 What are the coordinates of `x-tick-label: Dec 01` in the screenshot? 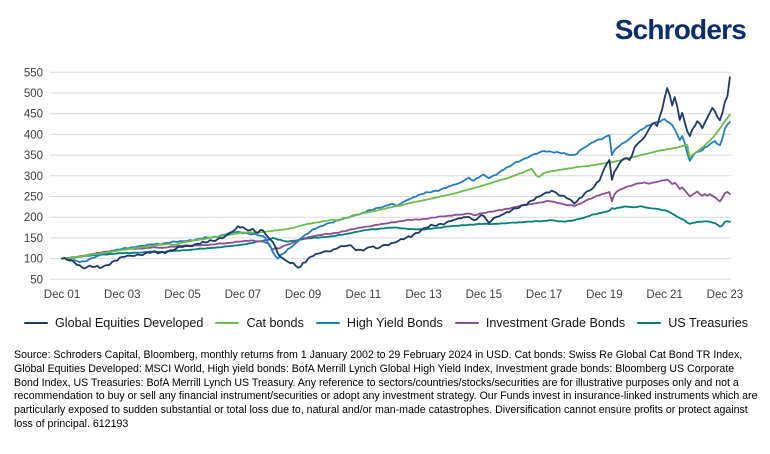 It's located at (62, 295).